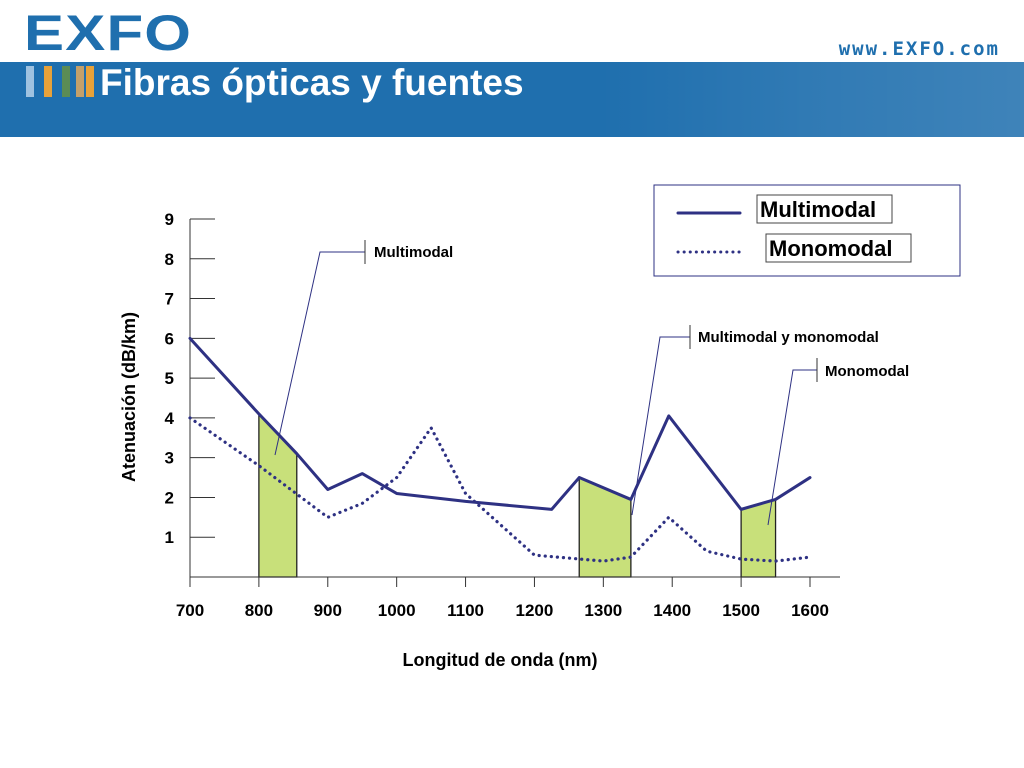  Describe the element at coordinates (818, 209) in the screenshot. I see `legend-label: Multimodal` at that location.